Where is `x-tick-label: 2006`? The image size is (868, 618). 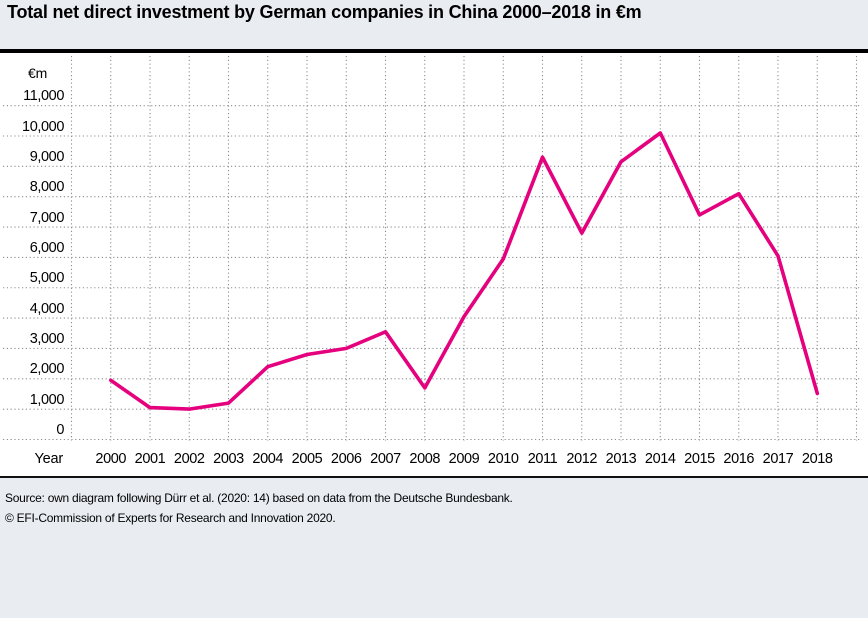
x-tick-label: 2006 is located at coordinates (346, 459).